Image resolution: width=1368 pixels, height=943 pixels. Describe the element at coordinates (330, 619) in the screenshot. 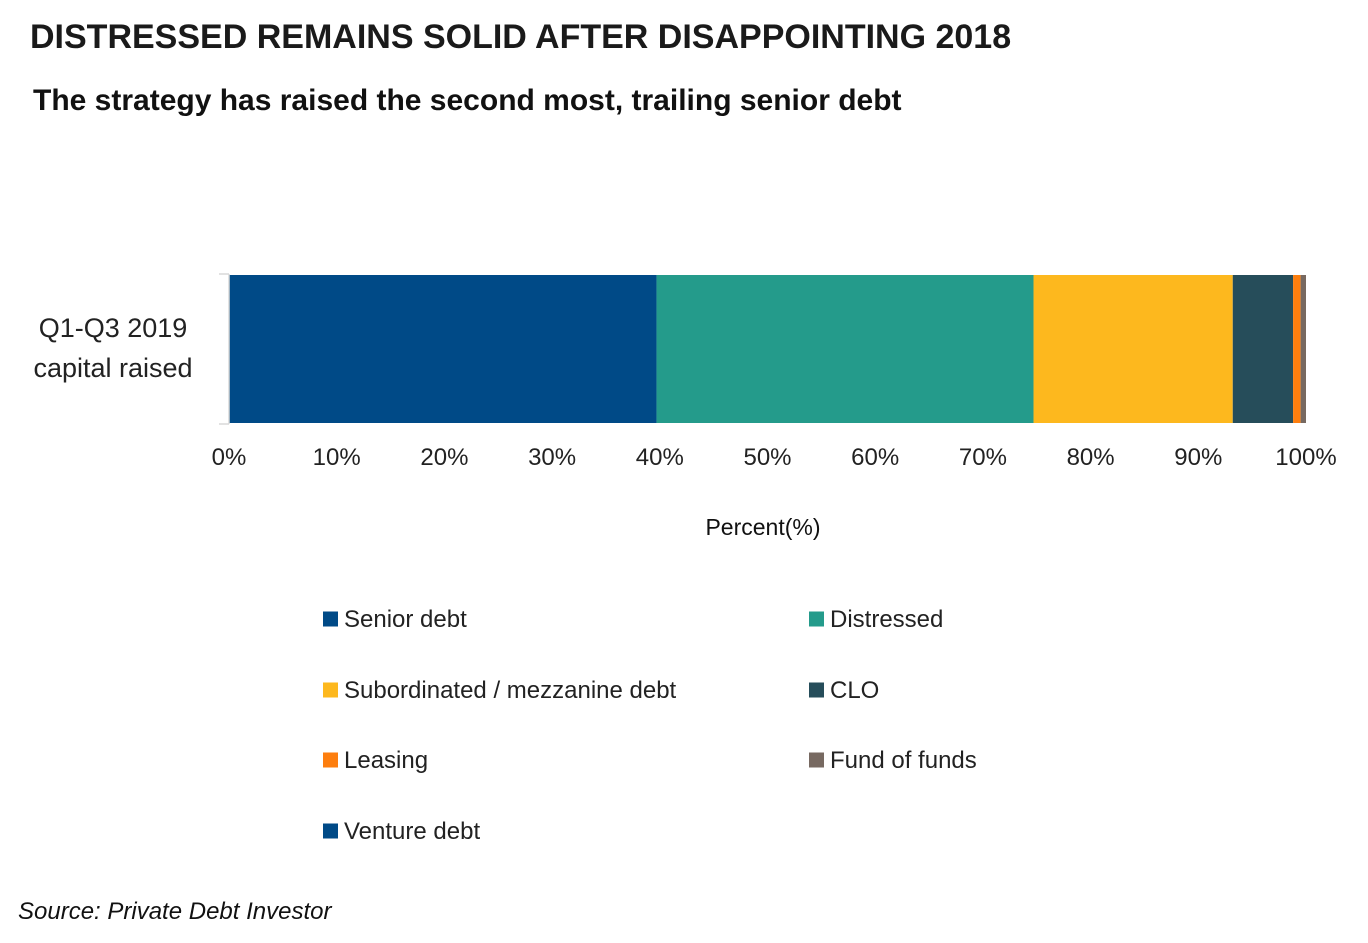

I see `legend-swatch-senior-debt` at that location.